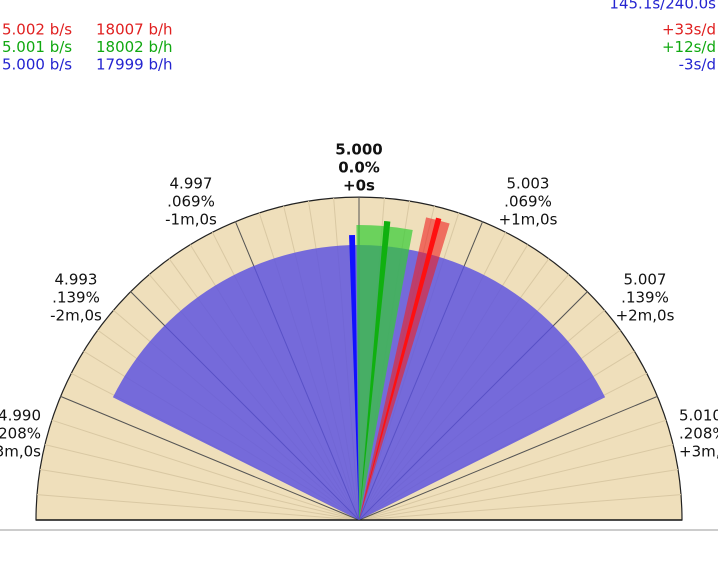  I want to click on scale-label: 5.003, so click(528, 184).